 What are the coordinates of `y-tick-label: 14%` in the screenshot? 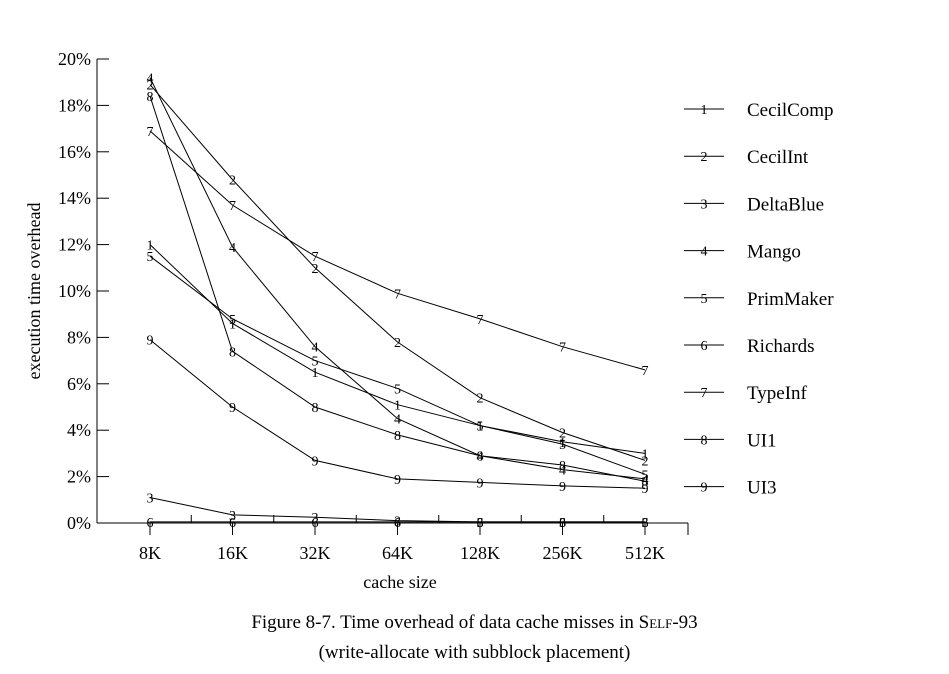 It's located at (74, 198).